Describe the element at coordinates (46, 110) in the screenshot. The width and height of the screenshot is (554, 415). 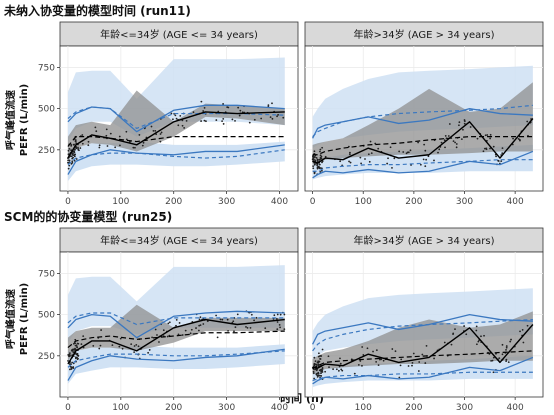
I see `y-tick-label: 500` at that location.